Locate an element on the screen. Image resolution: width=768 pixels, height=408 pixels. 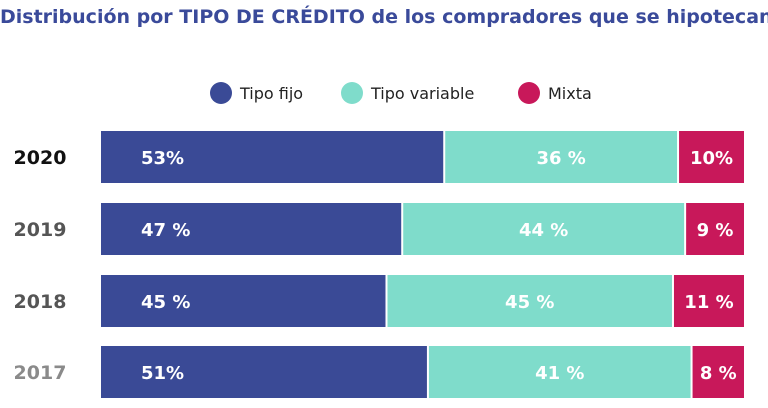
bar-segment-2018-mixta is located at coordinates (708, 301).